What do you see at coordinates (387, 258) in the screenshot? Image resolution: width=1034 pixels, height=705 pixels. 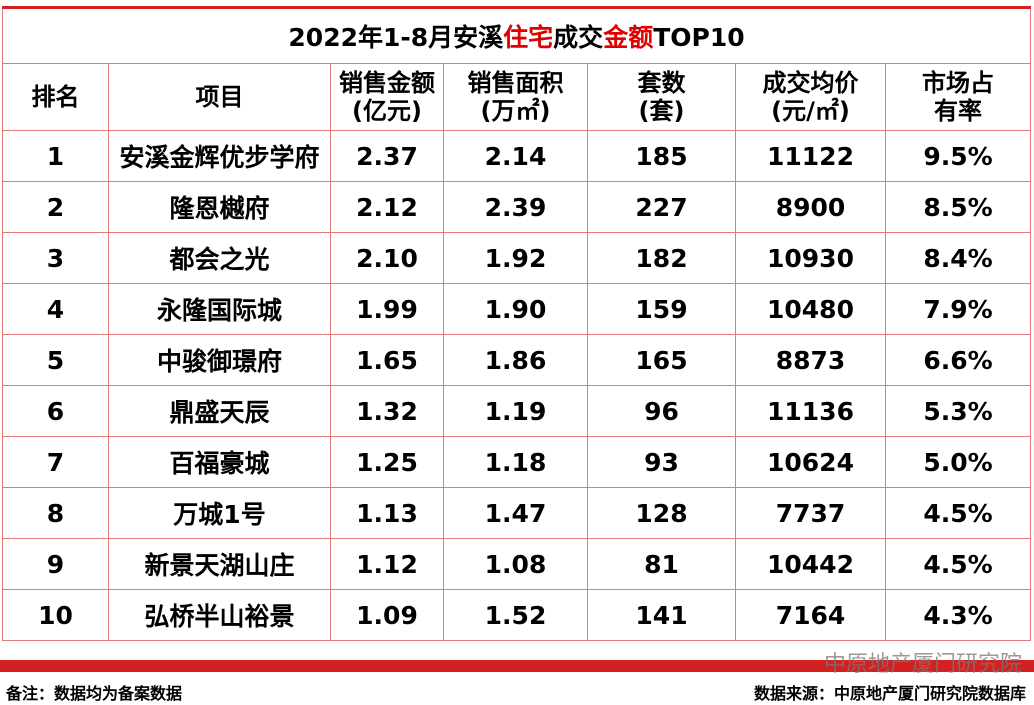 I see `table-cell: 2.10` at bounding box center [387, 258].